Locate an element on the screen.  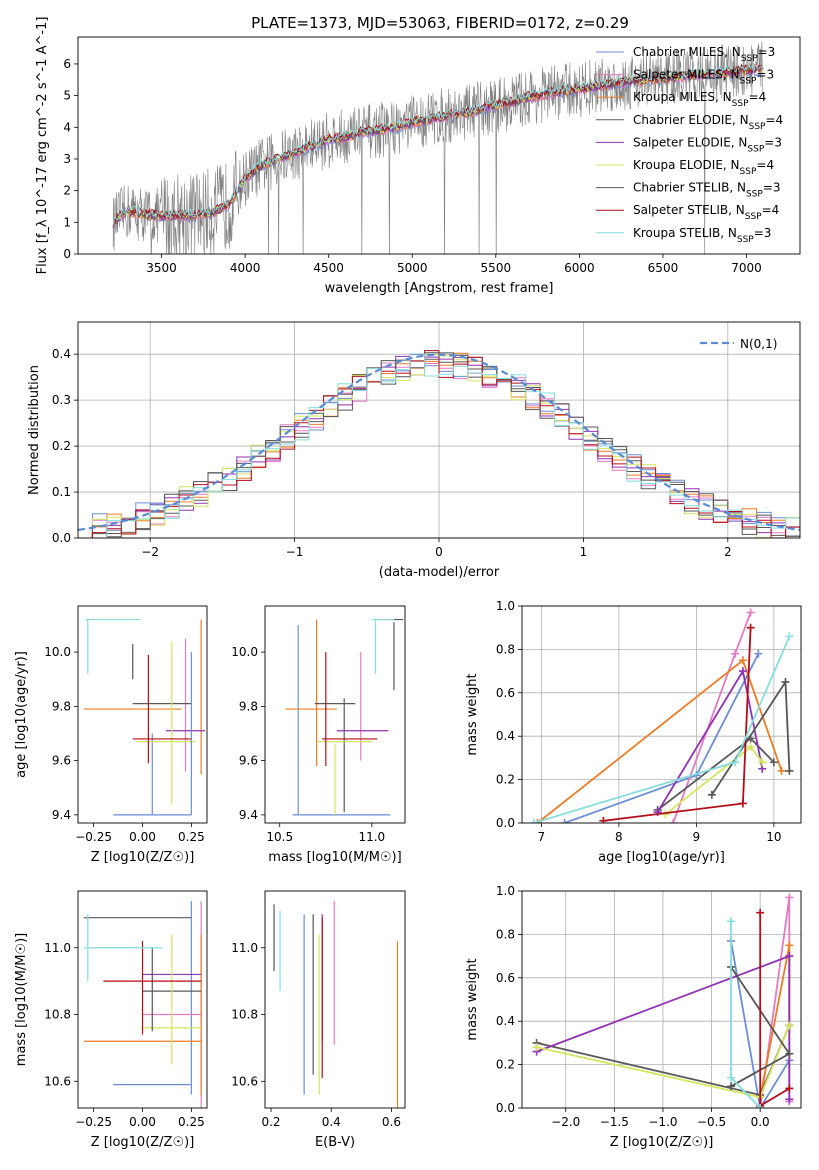
legend-label: Chabrier ELODIE, NSSP=4 is located at coordinates (708, 122).